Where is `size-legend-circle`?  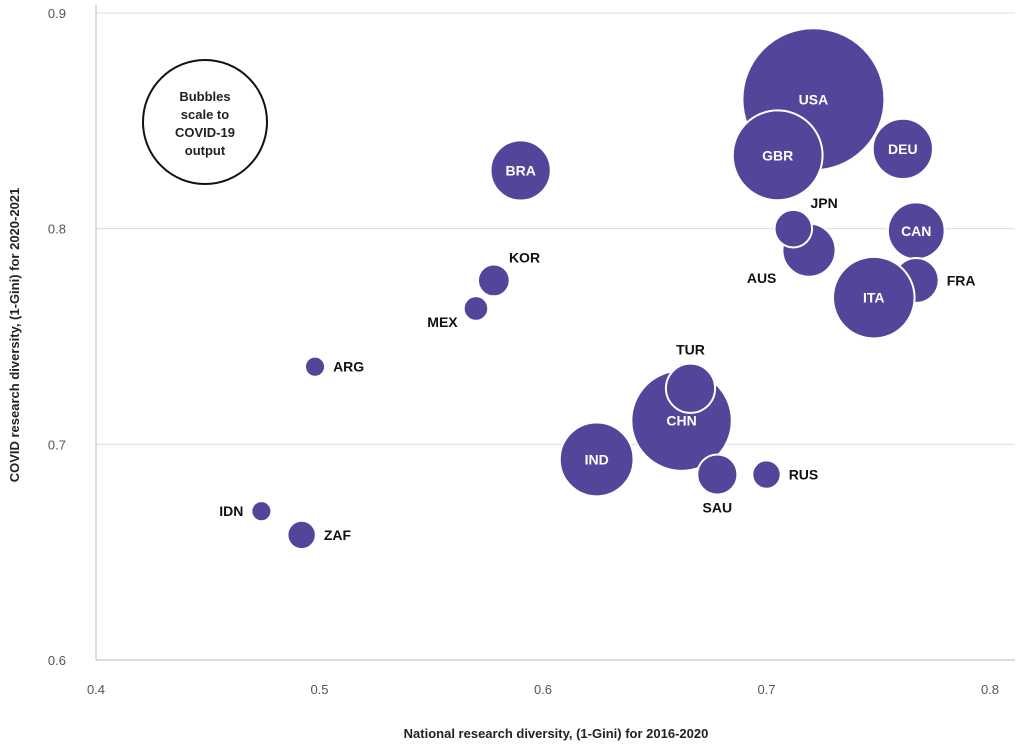 size-legend-circle is located at coordinates (205, 122).